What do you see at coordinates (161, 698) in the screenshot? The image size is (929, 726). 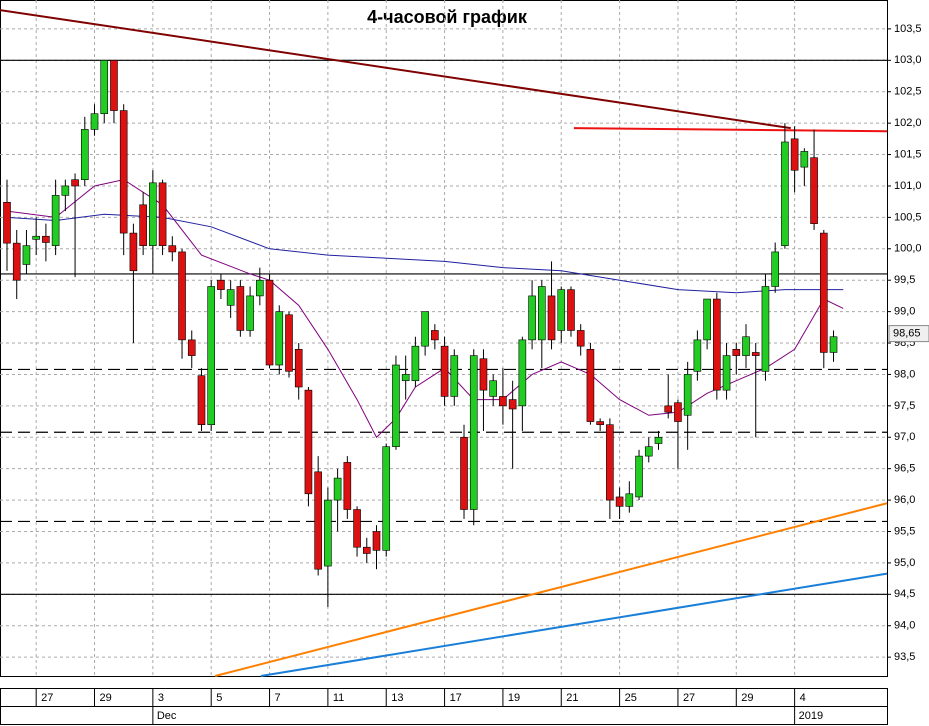 I see `x-tick-label: 3` at bounding box center [161, 698].